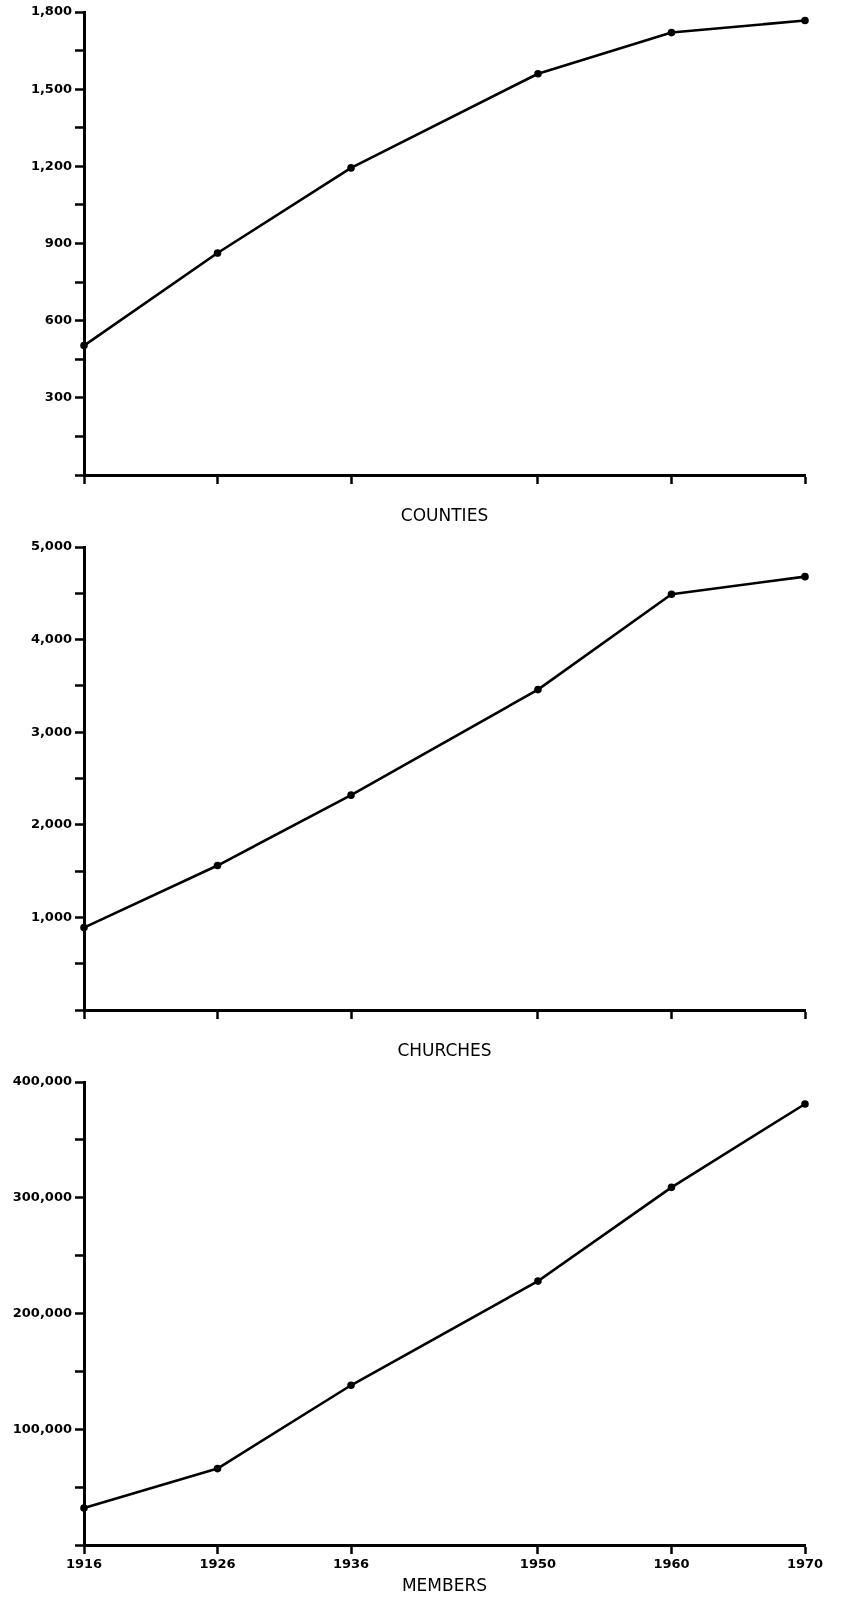 Image resolution: width=845 pixels, height=1615 pixels. What do you see at coordinates (444, 1050) in the screenshot?
I see `x-axis-title: CHURCHES` at bounding box center [444, 1050].